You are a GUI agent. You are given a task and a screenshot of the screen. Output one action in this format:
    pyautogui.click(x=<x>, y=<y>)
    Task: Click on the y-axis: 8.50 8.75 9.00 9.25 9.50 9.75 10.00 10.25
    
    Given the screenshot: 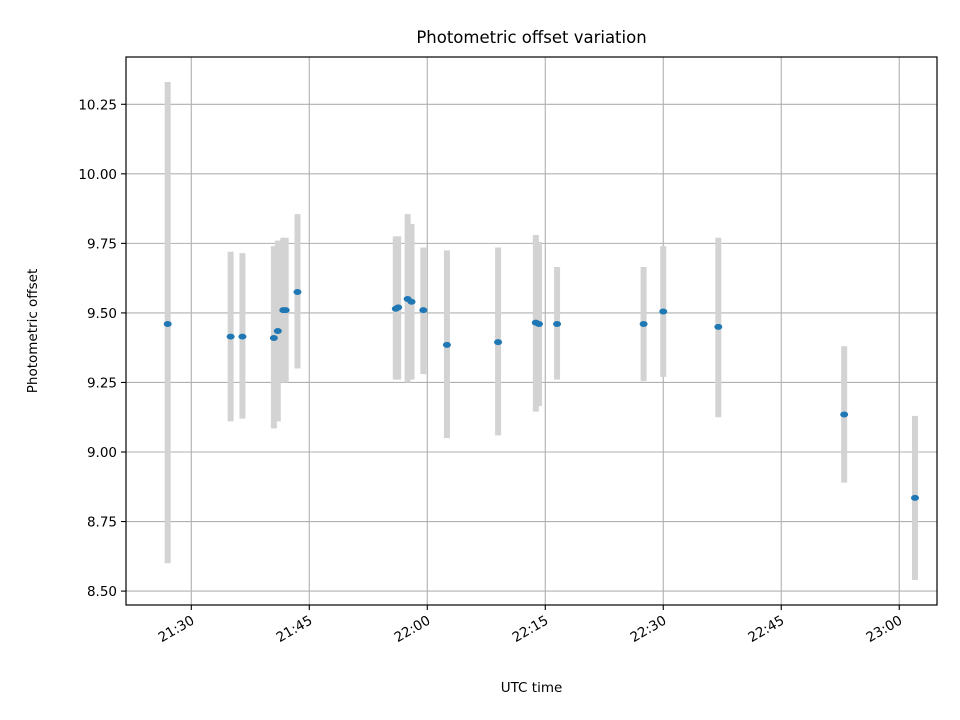 What is the action you would take?
    pyautogui.click(x=102, y=348)
    